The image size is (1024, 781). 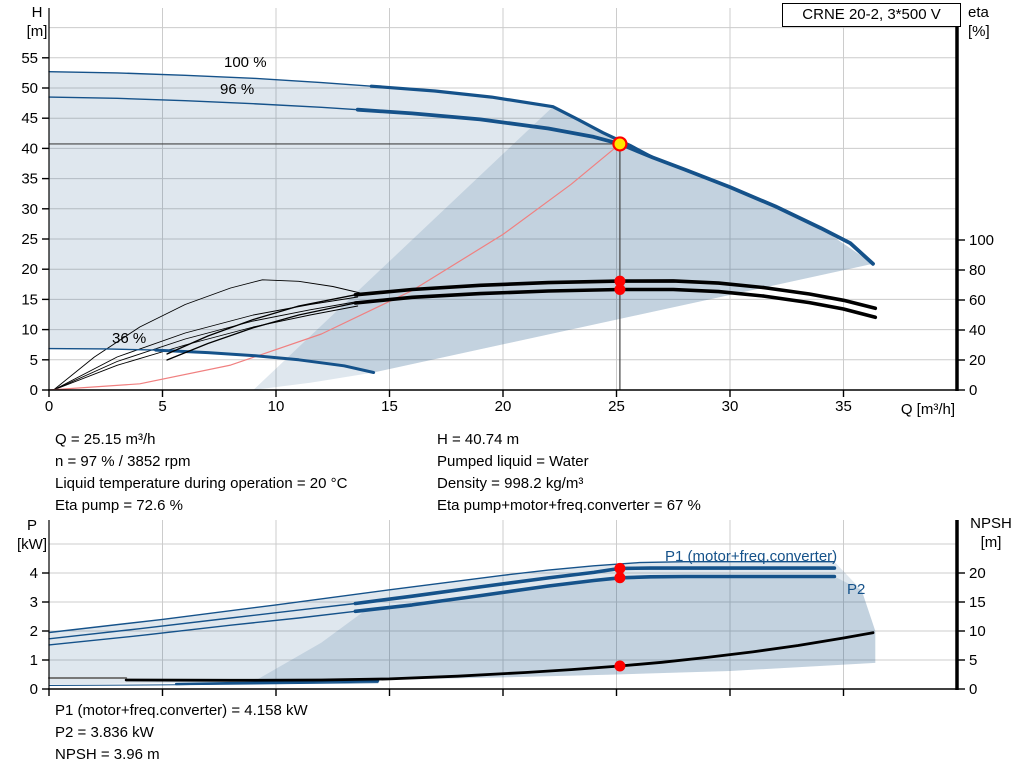 What do you see at coordinates (979, 31) in the screenshot?
I see `eta-axis-title-line2: [%]` at bounding box center [979, 31].